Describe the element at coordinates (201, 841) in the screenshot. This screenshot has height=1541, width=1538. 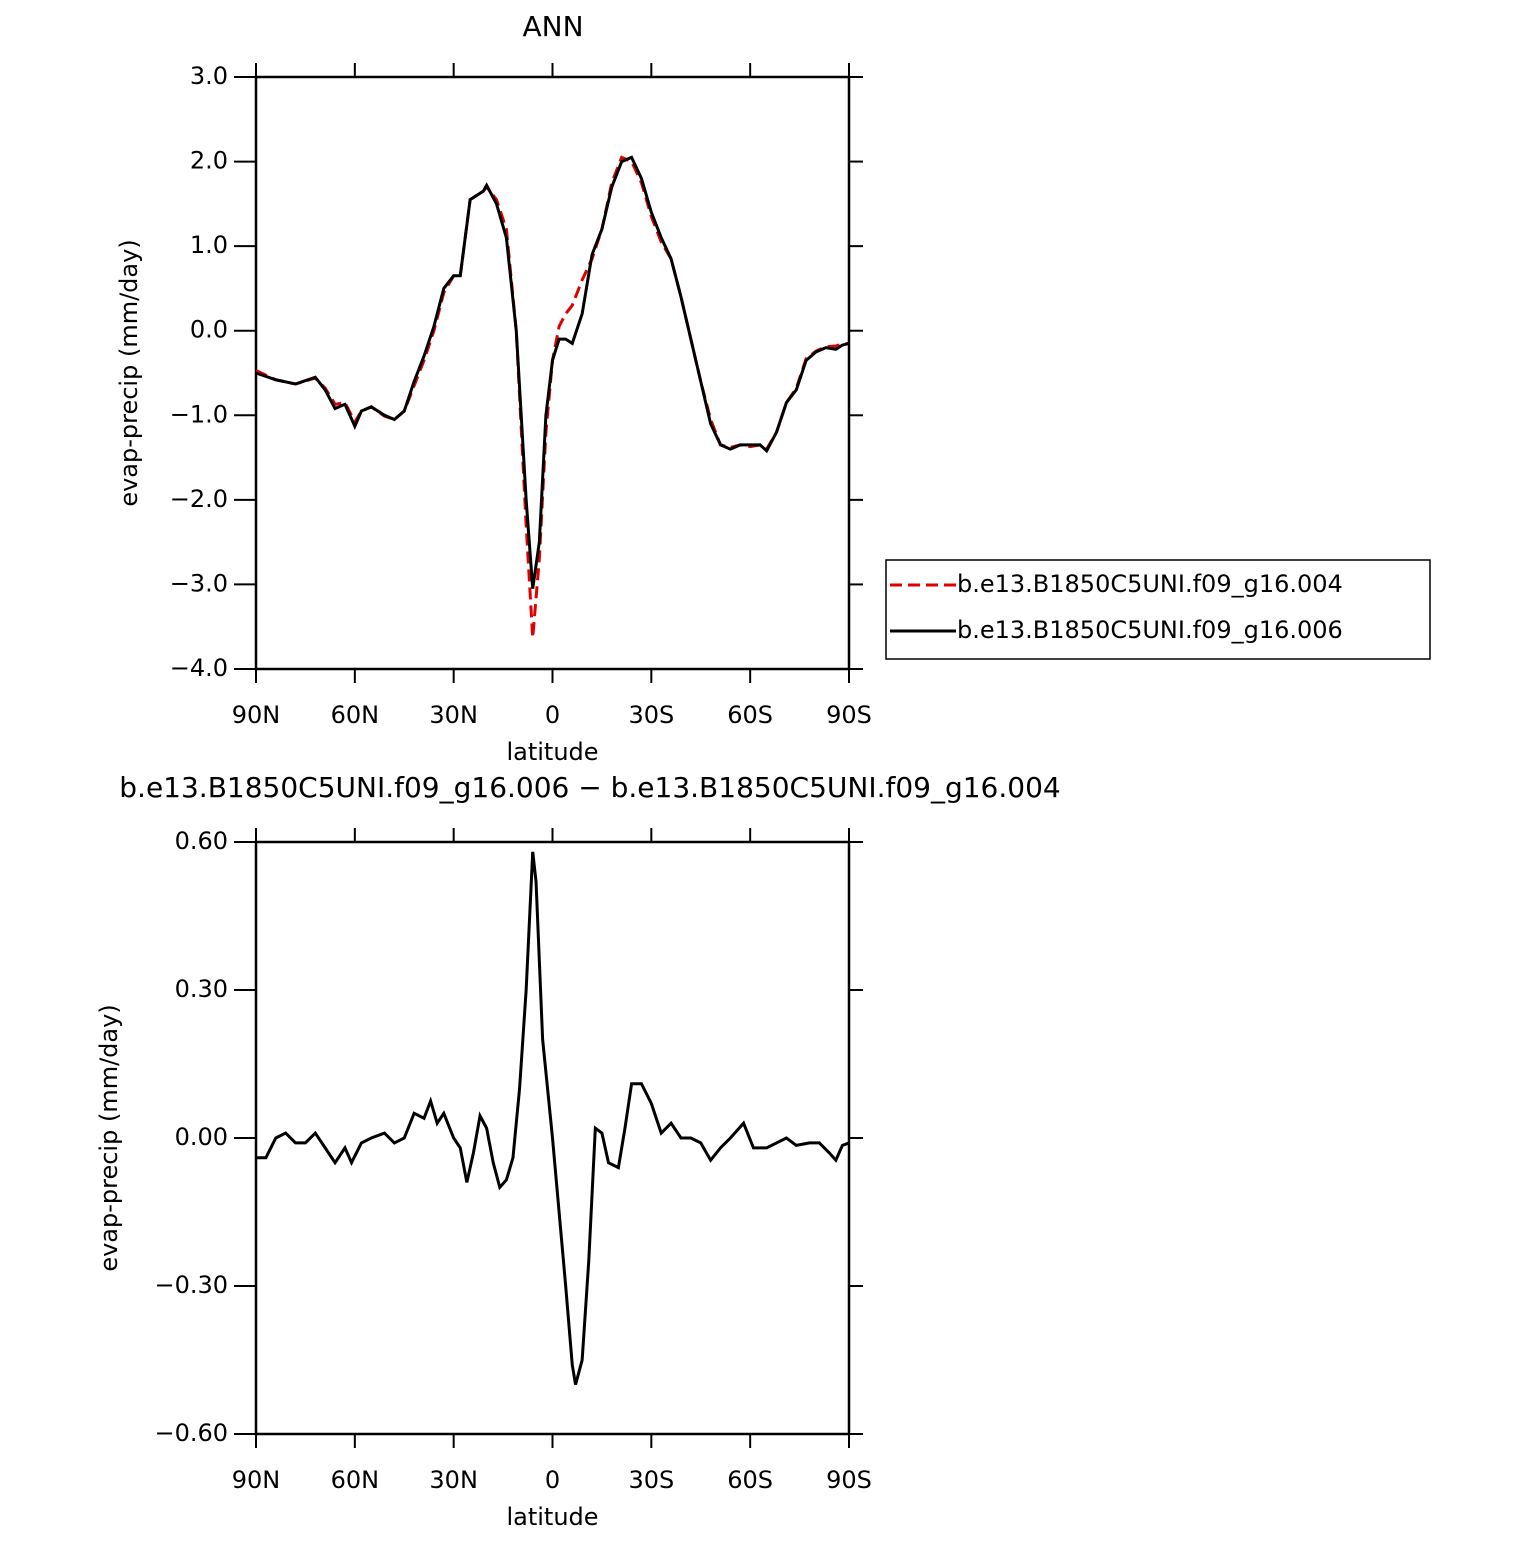
I see `y-tick-label: 0.60` at that location.